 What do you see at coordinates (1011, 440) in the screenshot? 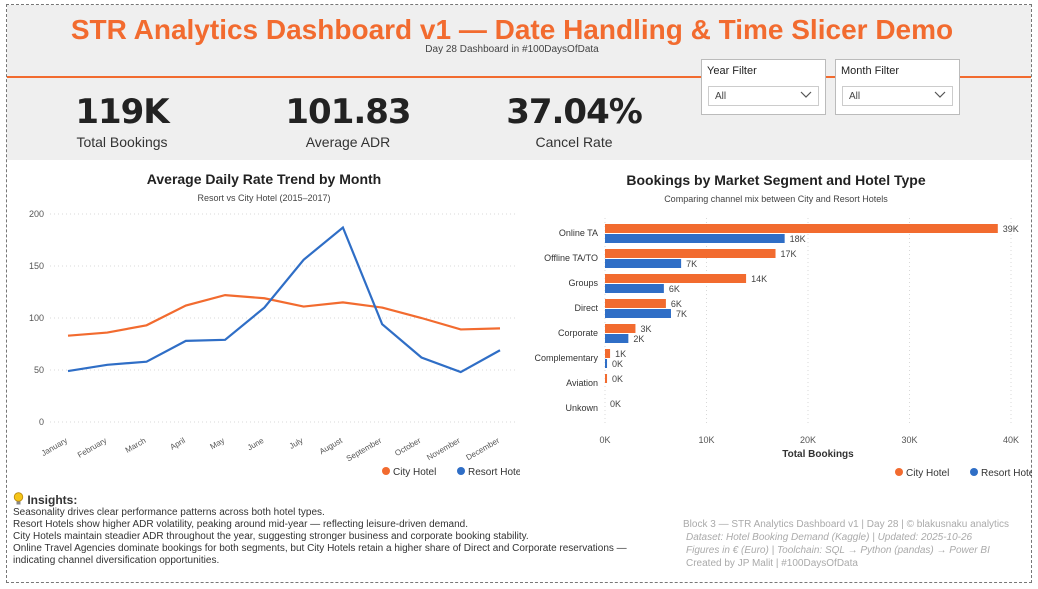
I see `x-tick-label: 40K` at bounding box center [1011, 440].